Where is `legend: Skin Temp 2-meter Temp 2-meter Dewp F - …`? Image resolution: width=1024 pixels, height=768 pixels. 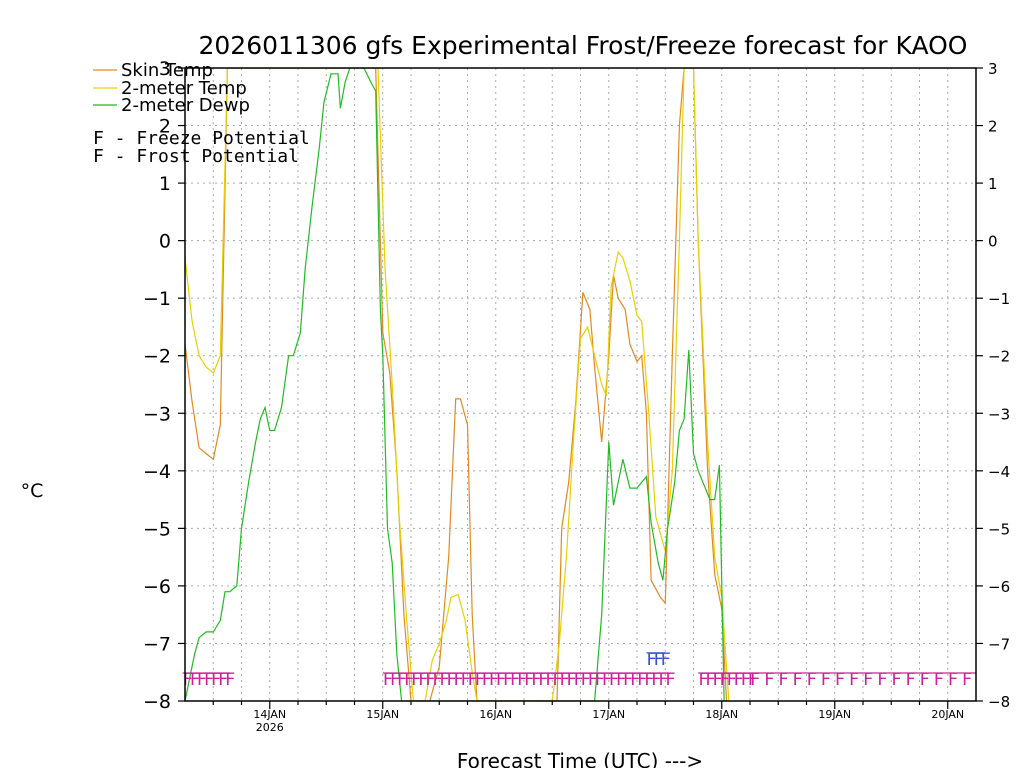
legend: Skin Temp 2-meter Temp 2-meter Dewp F - … is located at coordinates (201, 113).